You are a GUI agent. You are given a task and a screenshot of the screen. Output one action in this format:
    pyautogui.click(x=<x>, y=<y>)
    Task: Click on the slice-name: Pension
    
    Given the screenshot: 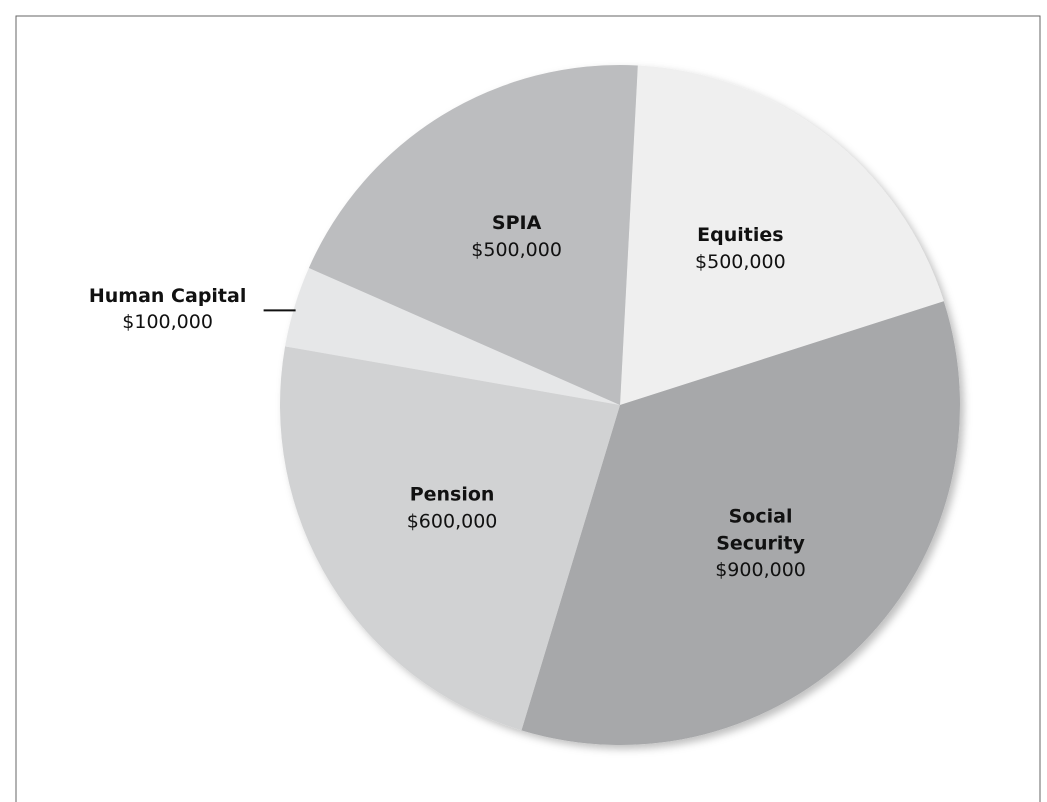 What is the action you would take?
    pyautogui.click(x=452, y=494)
    